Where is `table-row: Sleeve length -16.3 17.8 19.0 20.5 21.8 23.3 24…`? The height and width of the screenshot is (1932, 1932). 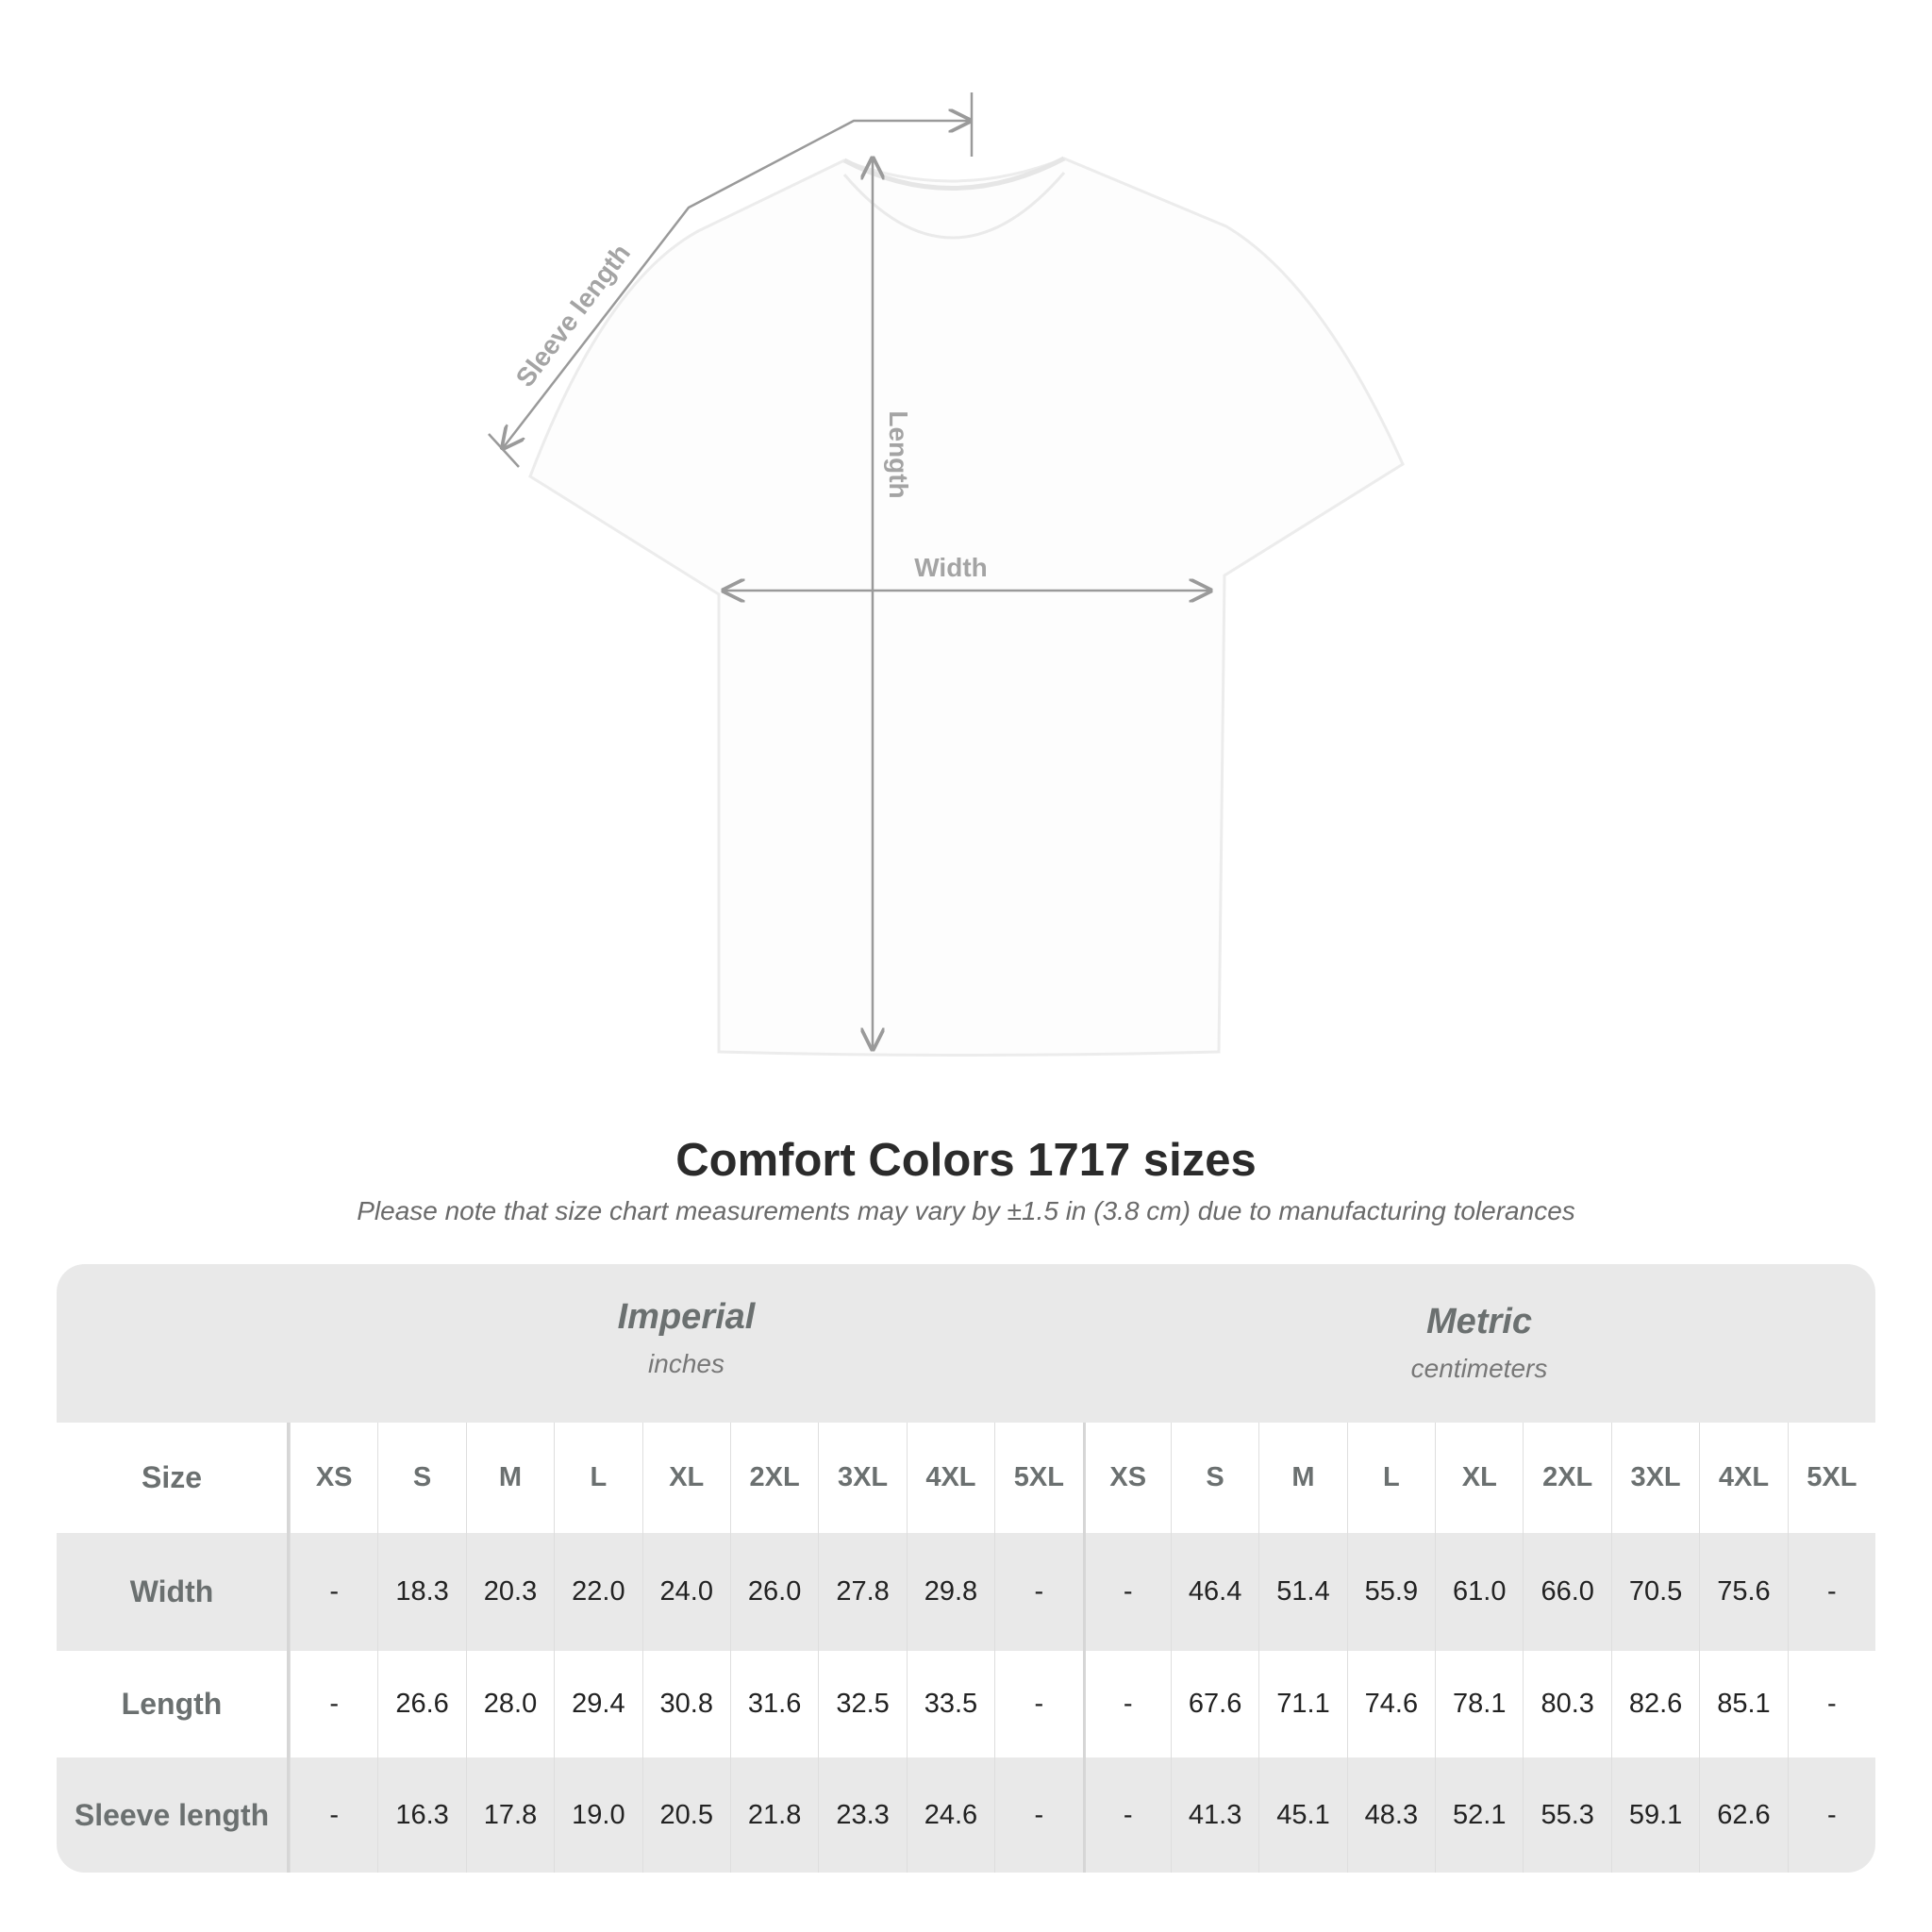 table-row: Sleeve length -16.3 17.8 19.0 20.5 21.8 23.3 24… is located at coordinates (966, 1815).